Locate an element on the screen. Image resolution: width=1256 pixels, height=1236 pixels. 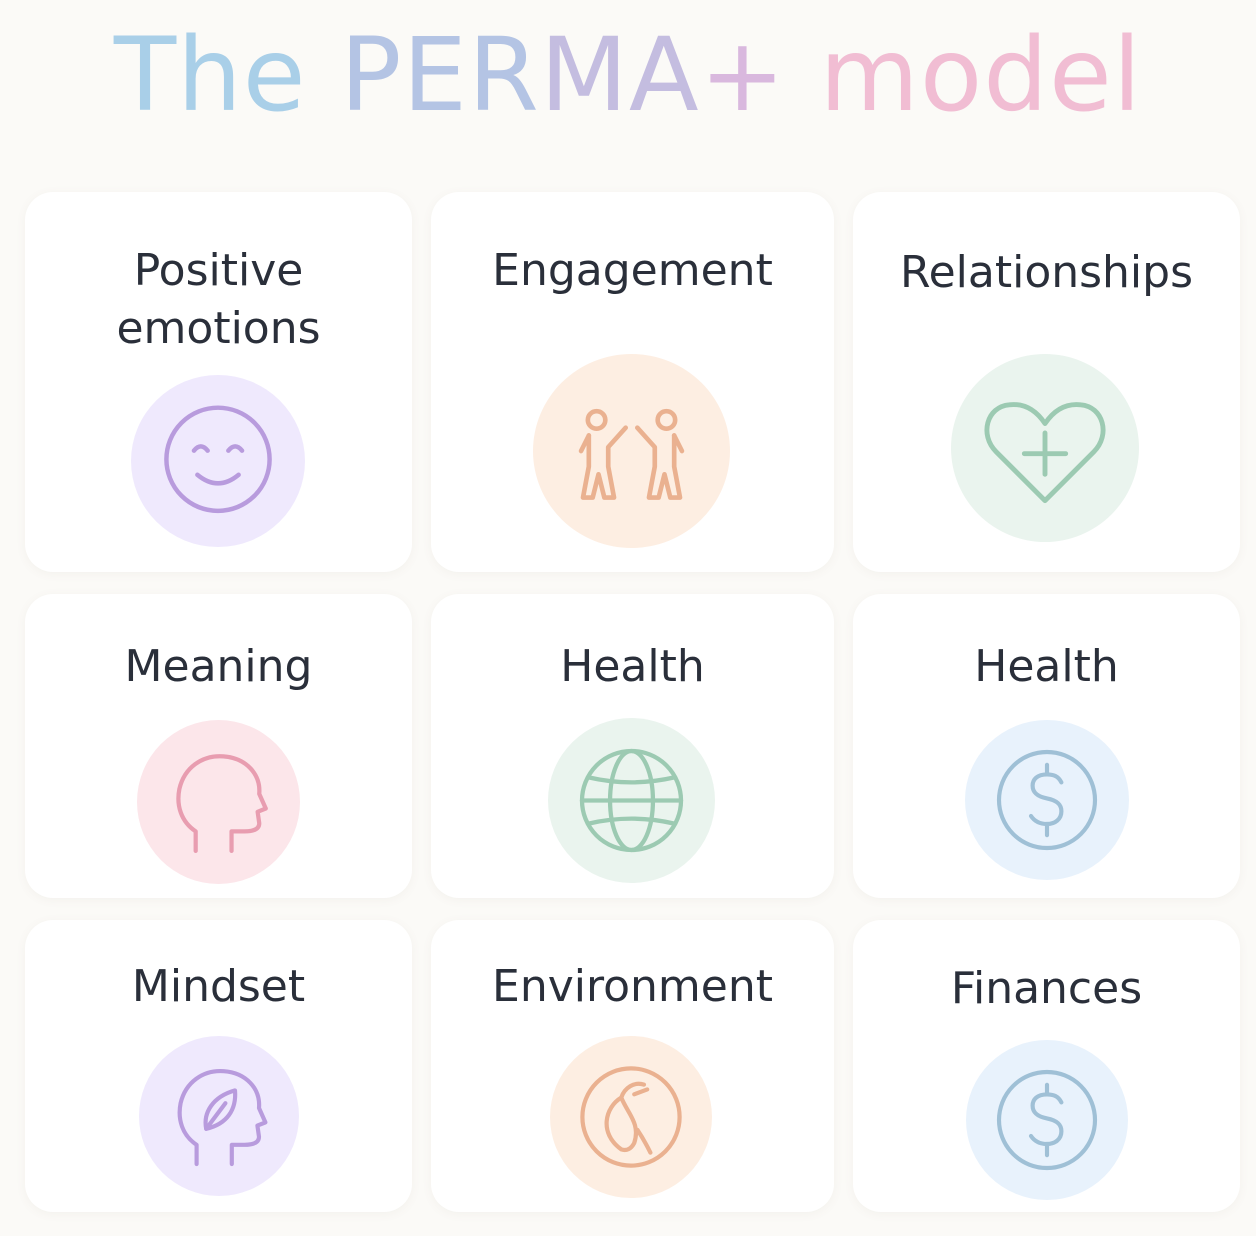
leaf-in-circle-icon is located at coordinates (631, 1117).